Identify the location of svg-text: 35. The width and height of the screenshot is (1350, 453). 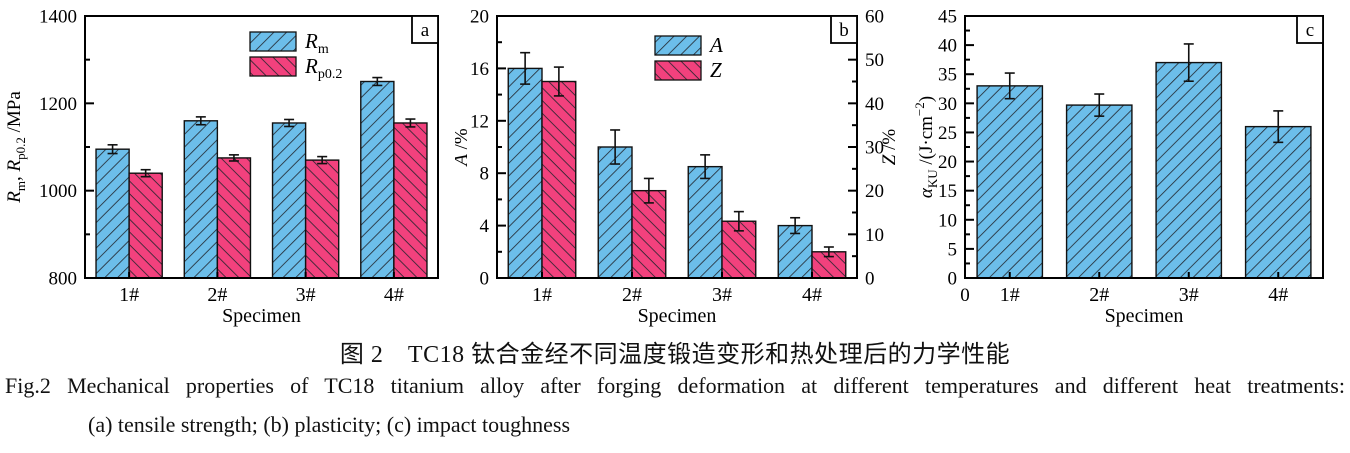
(947, 75).